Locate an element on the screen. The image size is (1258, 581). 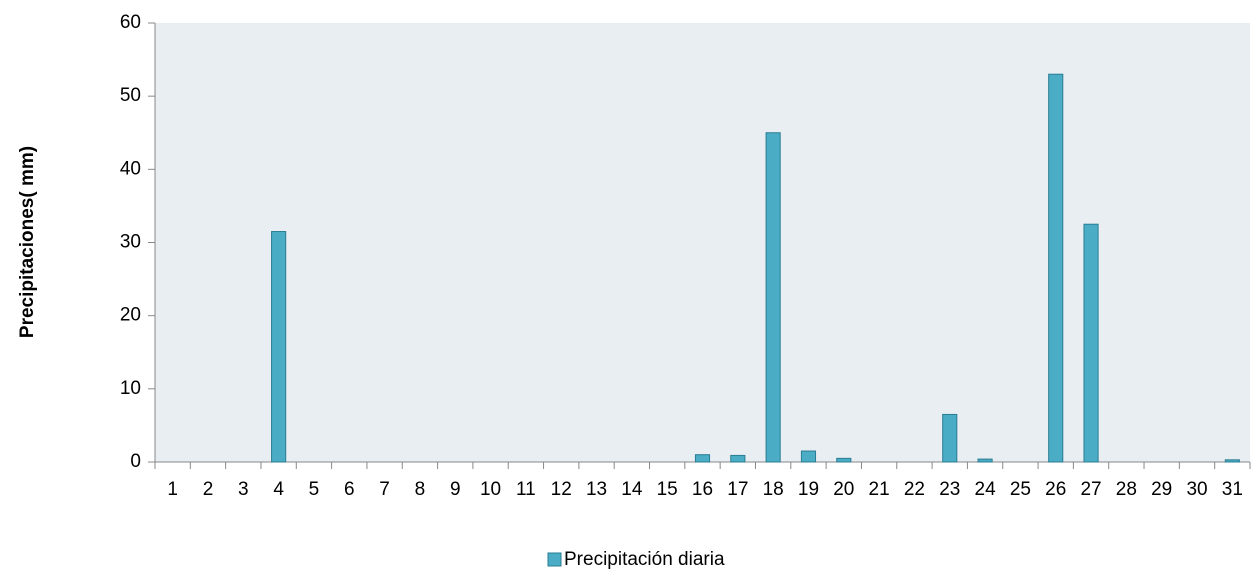
x-tick-label: 3 is located at coordinates (243, 489).